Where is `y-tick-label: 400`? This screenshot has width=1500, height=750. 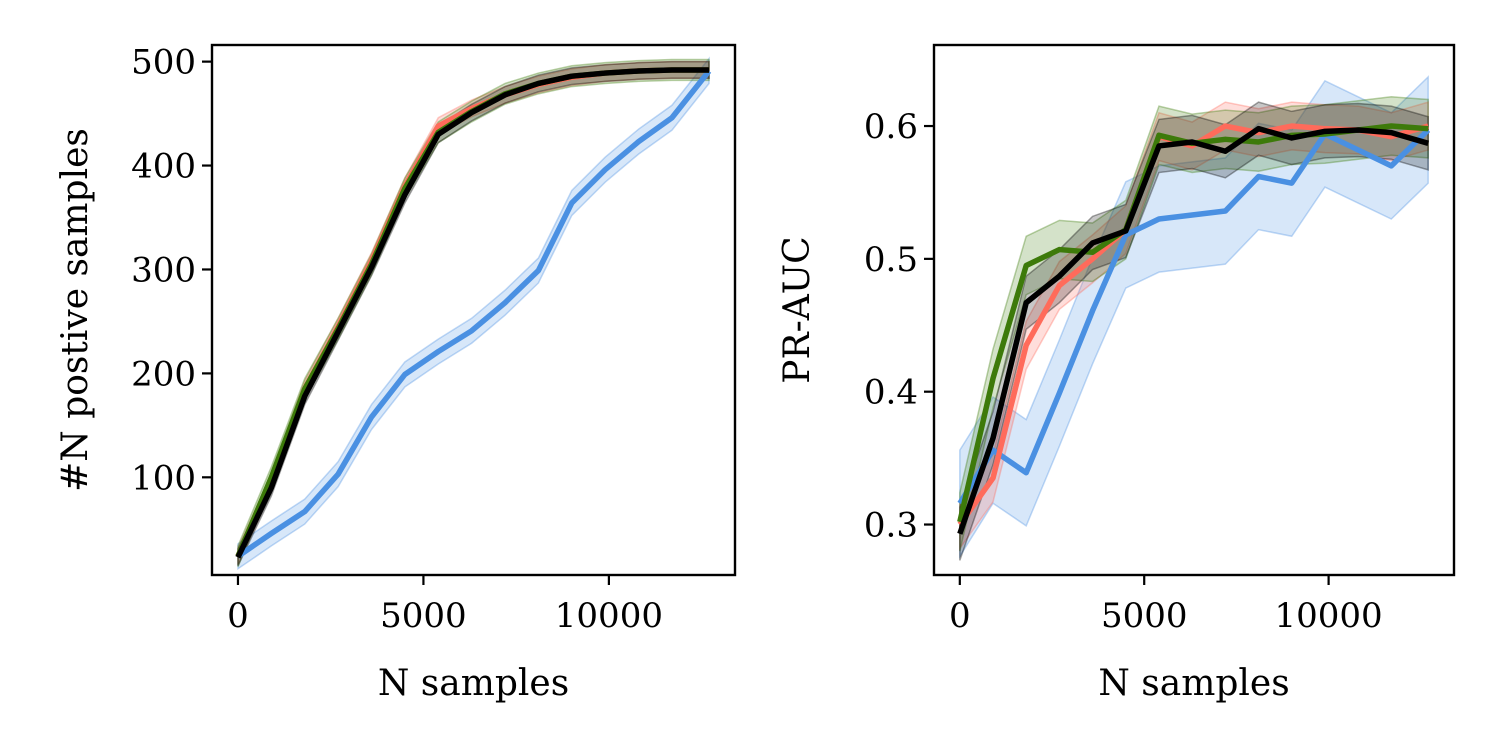 y-tick-label: 400 is located at coordinates (163, 167).